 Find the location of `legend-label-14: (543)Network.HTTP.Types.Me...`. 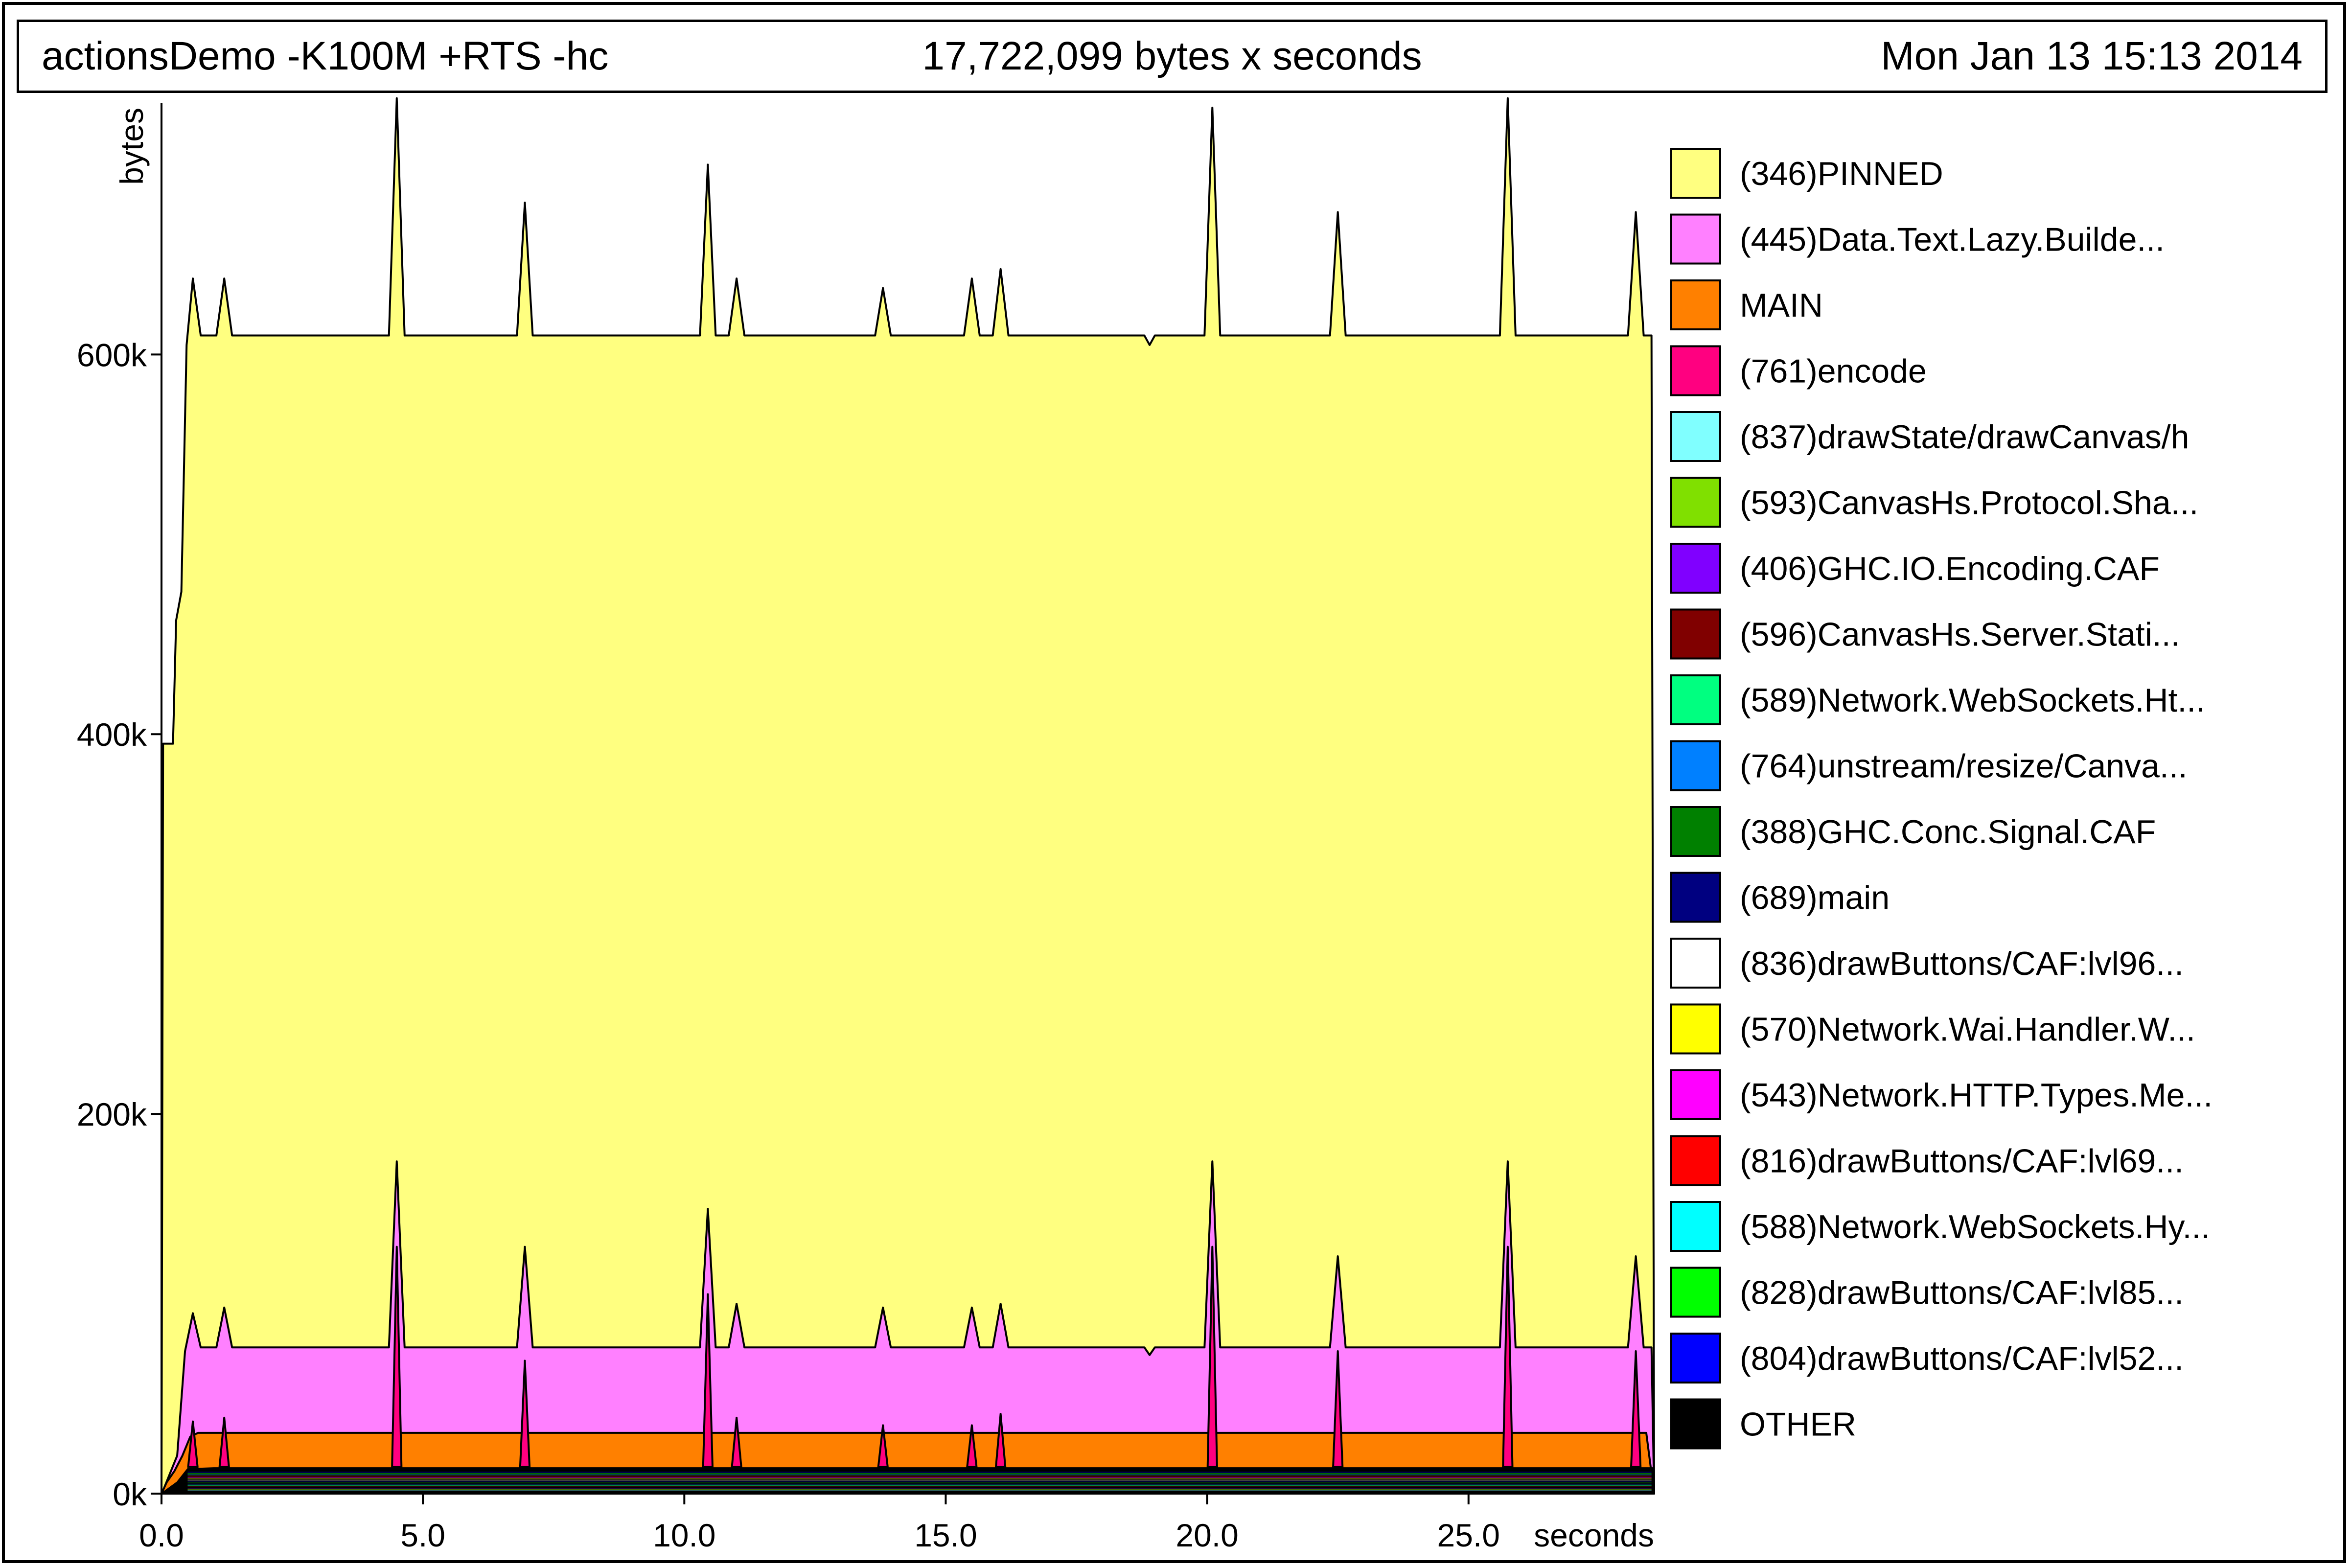

legend-label-14: (543)Network.HTTP.Types.Me... is located at coordinates (1976, 1095).